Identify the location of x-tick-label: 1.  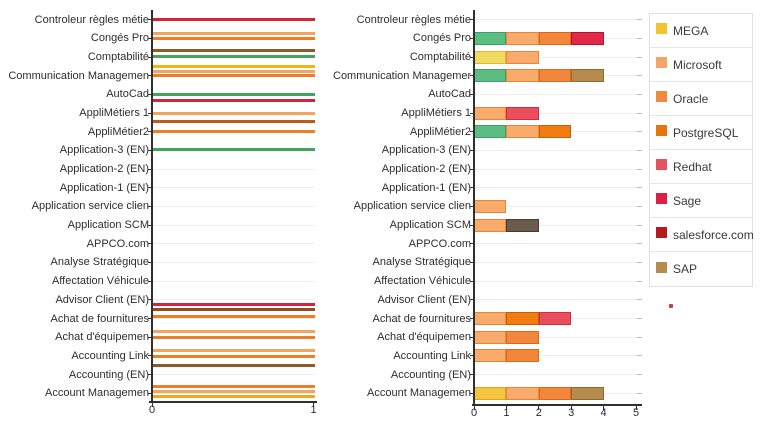
(506, 413).